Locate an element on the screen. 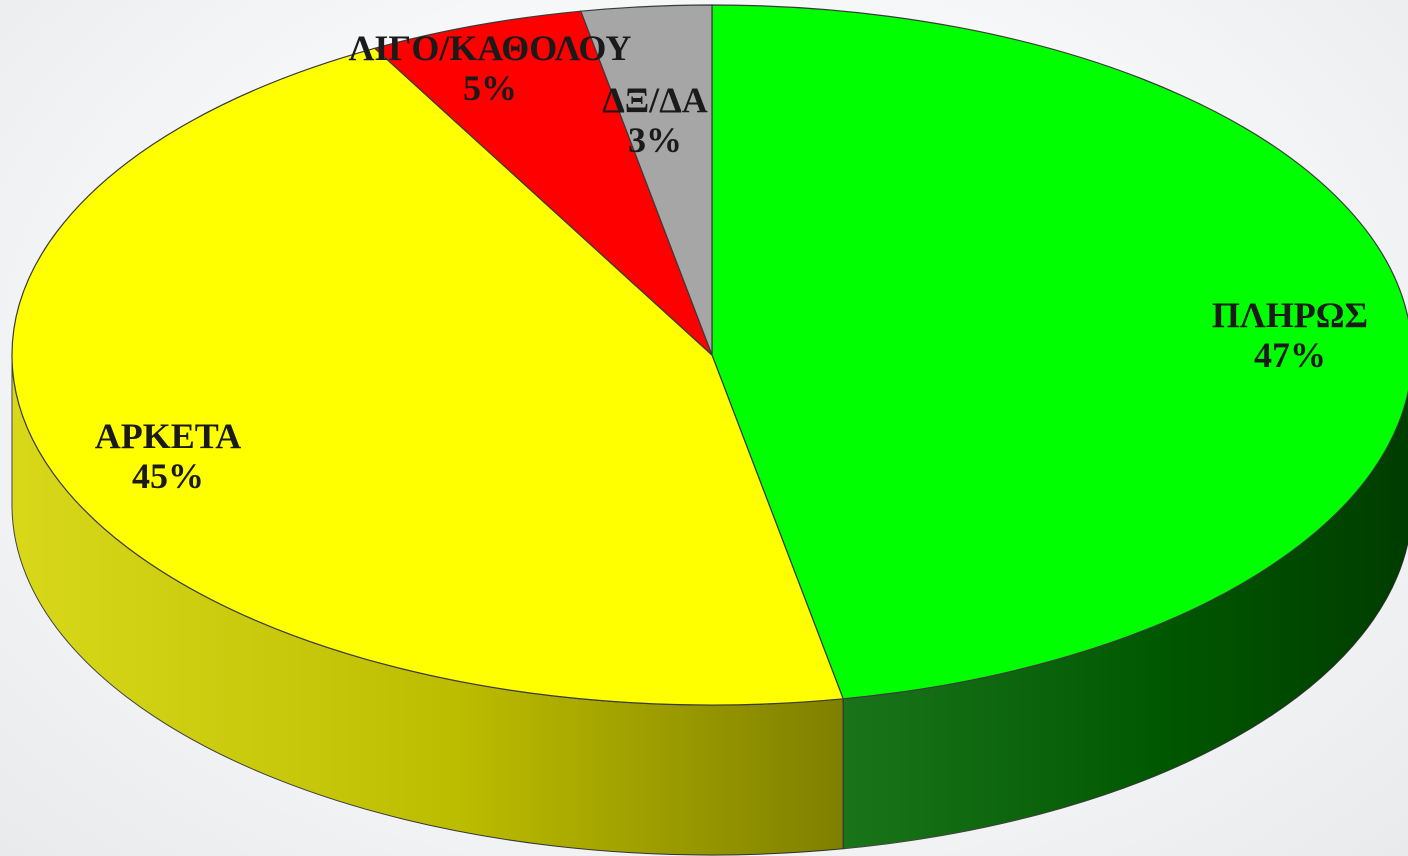  slice-category-label: ΠΛΗΡΩΣ is located at coordinates (1290, 315).